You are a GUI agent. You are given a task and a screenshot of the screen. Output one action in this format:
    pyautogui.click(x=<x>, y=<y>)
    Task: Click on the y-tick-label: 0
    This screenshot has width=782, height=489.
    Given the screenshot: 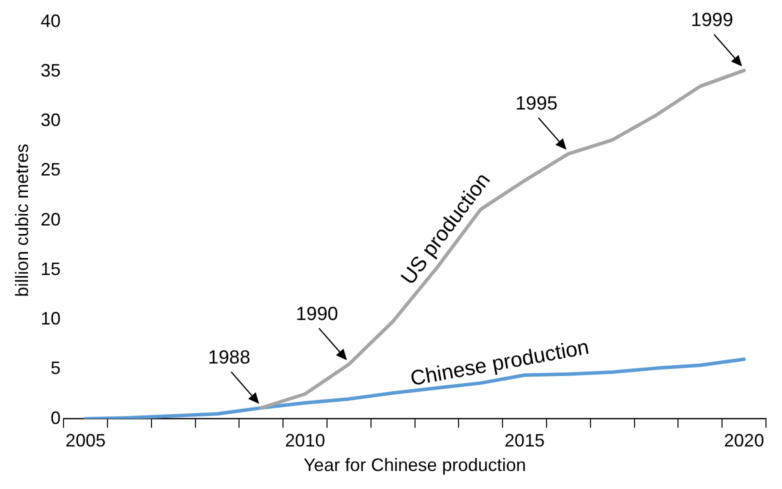 What is the action you would take?
    pyautogui.click(x=55, y=418)
    